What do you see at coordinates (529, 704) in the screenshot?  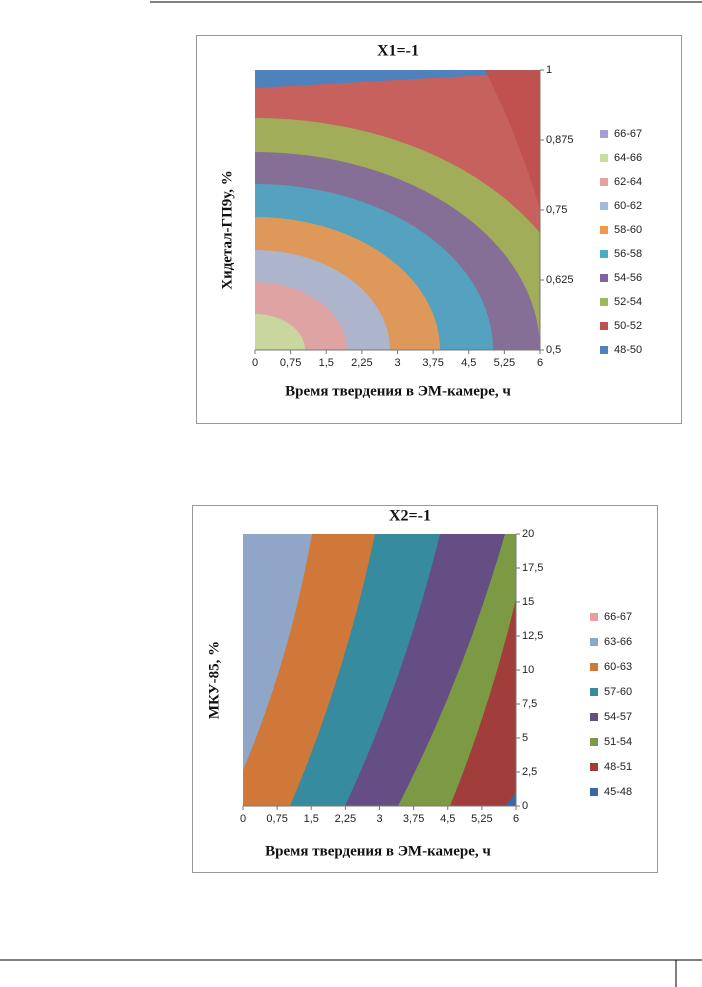 I see `y-tick-label: 7,5` at bounding box center [529, 704].